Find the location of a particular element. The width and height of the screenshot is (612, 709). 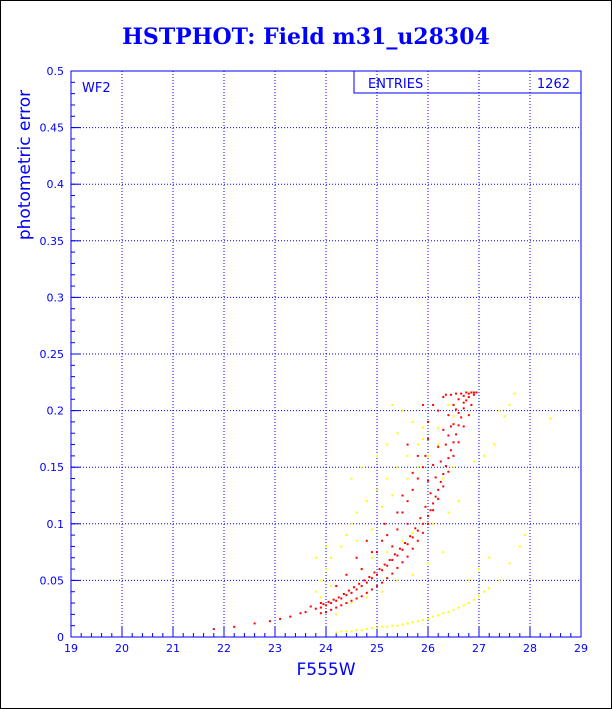

x-tick-label: 29 is located at coordinates (581, 648).